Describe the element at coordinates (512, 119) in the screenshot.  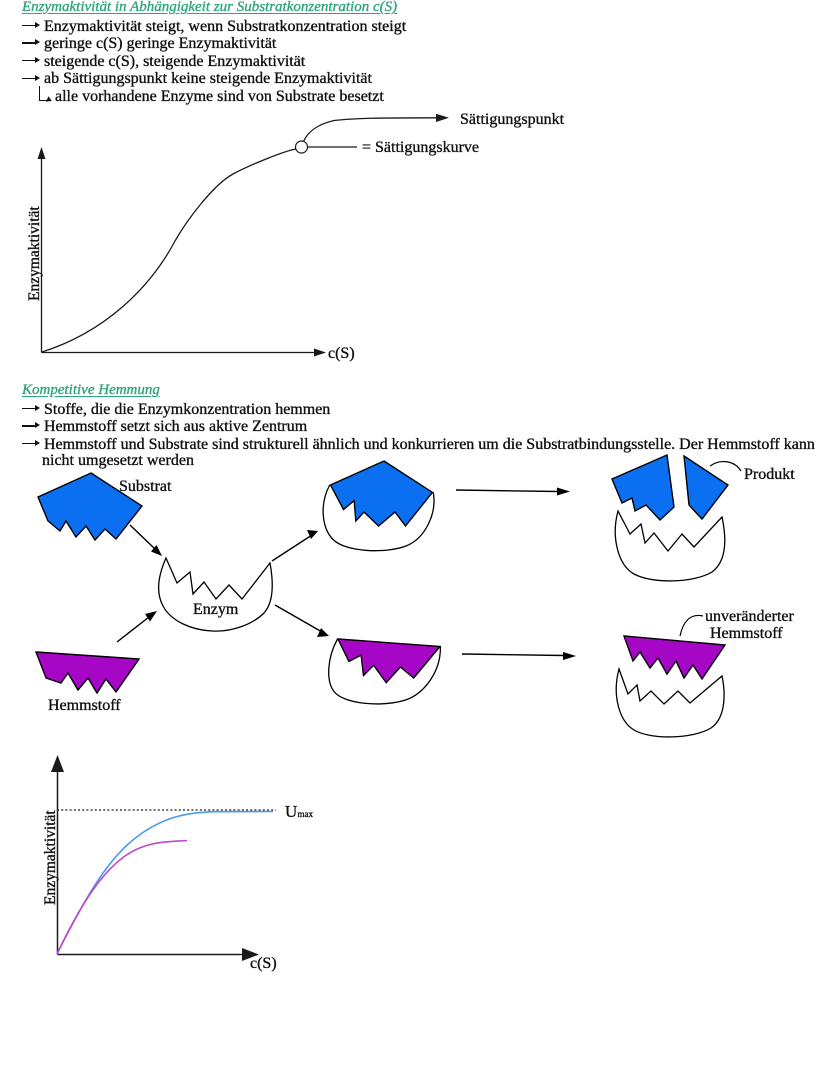
I see `svg-text: Sättigungspunkt` at that location.